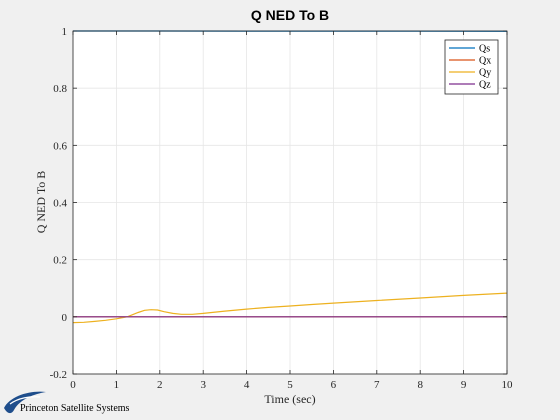  Describe the element at coordinates (203, 385) in the screenshot. I see `x-tick-label: 3` at that location.